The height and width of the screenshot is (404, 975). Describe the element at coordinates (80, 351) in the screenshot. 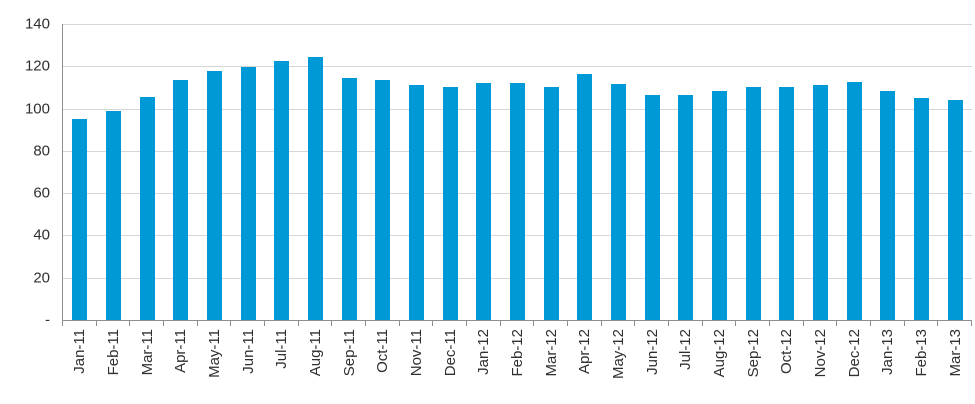

I see `x-tick-label-text: Jan-11` at that location.